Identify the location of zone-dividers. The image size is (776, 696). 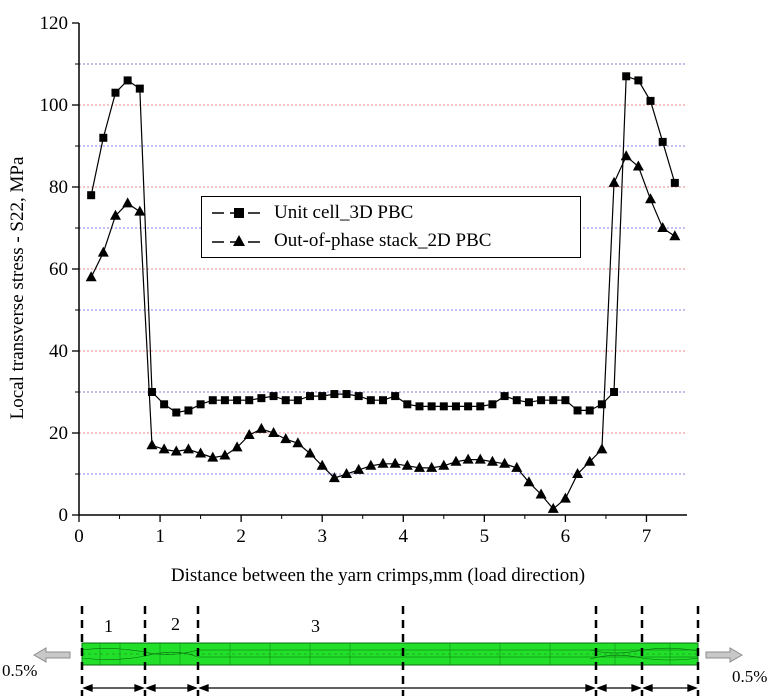
(390, 651).